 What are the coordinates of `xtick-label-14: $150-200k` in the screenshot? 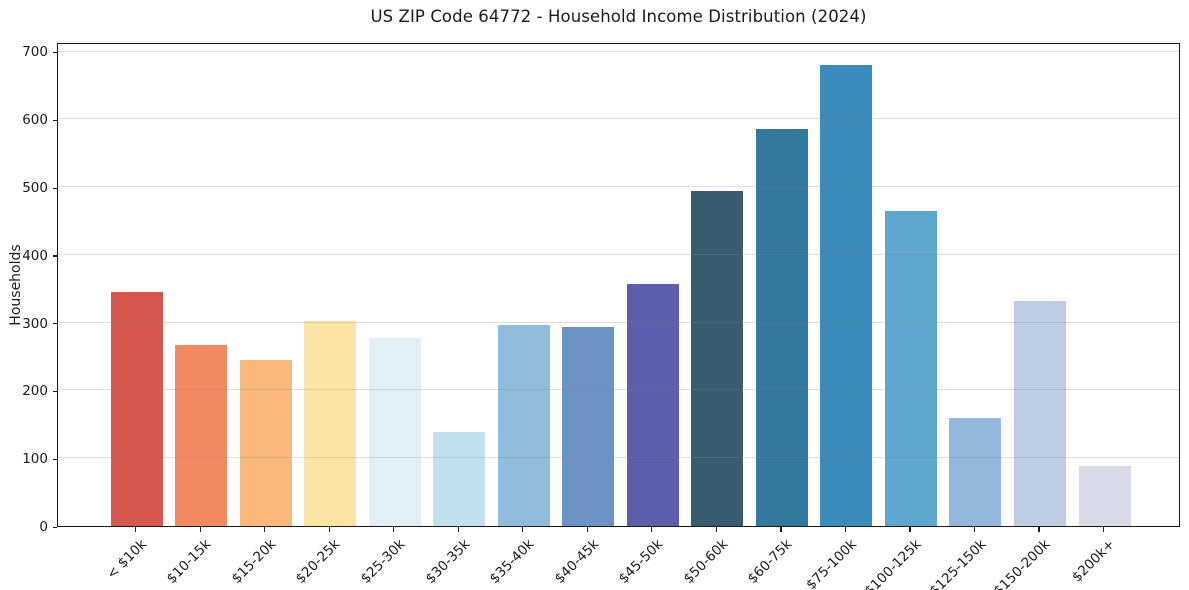 It's located at (1022, 563).